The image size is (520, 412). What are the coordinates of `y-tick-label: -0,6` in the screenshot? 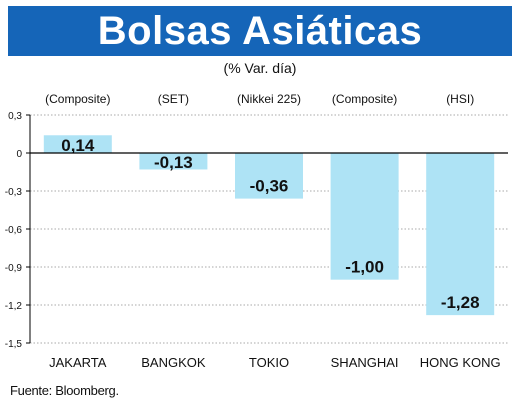 It's located at (14, 230).